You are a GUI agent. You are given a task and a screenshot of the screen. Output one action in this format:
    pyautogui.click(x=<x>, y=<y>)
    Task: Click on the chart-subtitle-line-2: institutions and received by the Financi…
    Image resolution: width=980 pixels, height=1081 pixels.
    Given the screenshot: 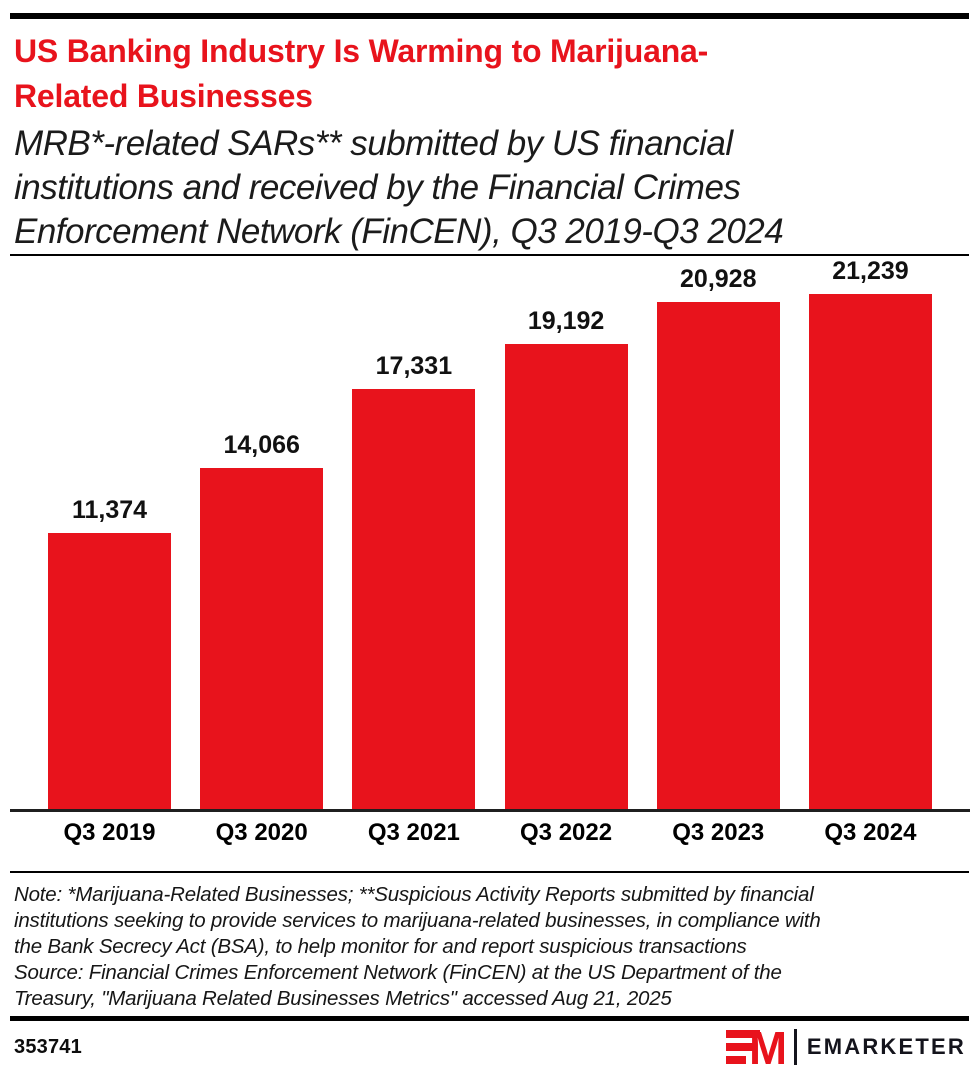 What is the action you would take?
    pyautogui.click(x=377, y=187)
    